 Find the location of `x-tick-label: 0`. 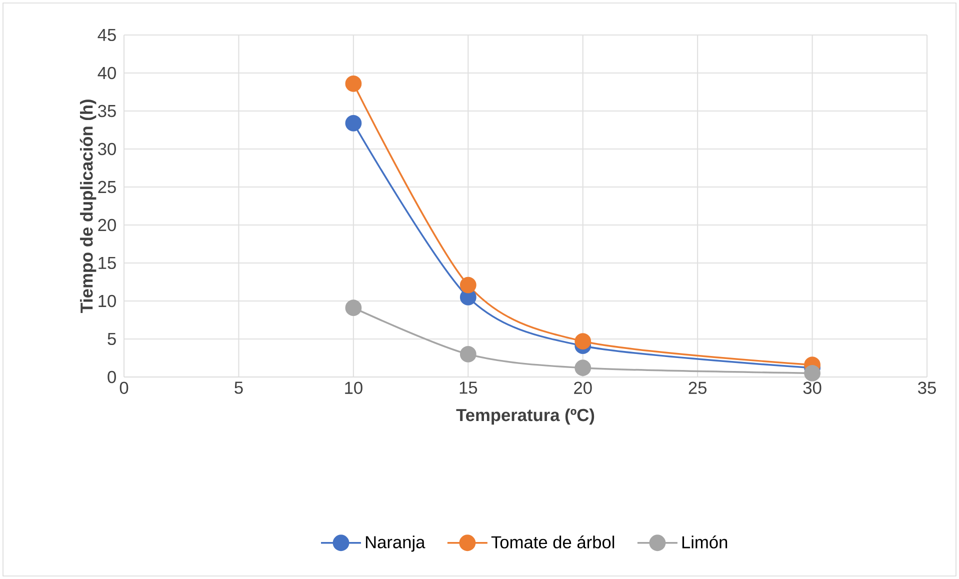

x-tick-label: 0 is located at coordinates (124, 388).